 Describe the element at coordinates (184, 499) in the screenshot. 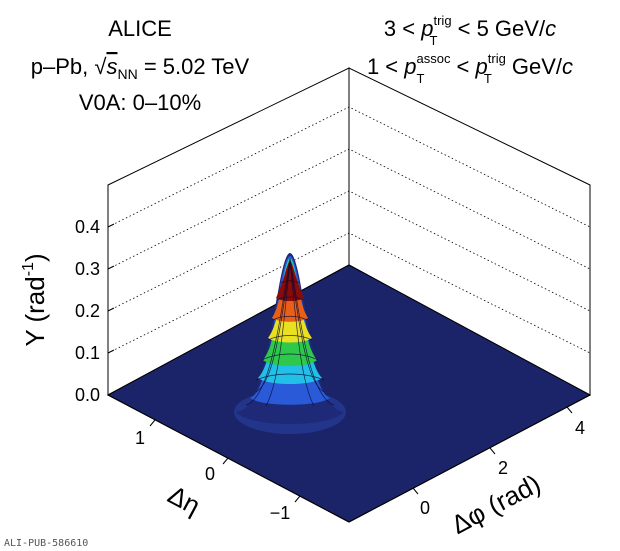

I see `deta-axis-title: Δη` at that location.